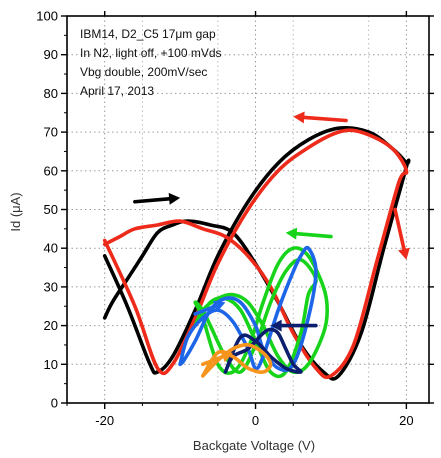 The height and width of the screenshot is (458, 441). I want to click on y-tick-label: 0, so click(54, 403).